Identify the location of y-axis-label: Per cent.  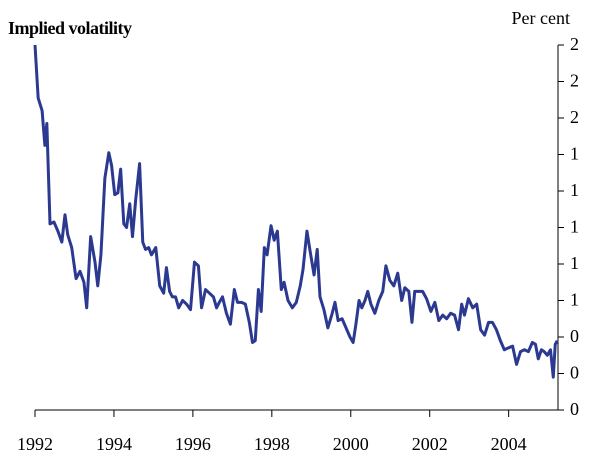
(541, 18).